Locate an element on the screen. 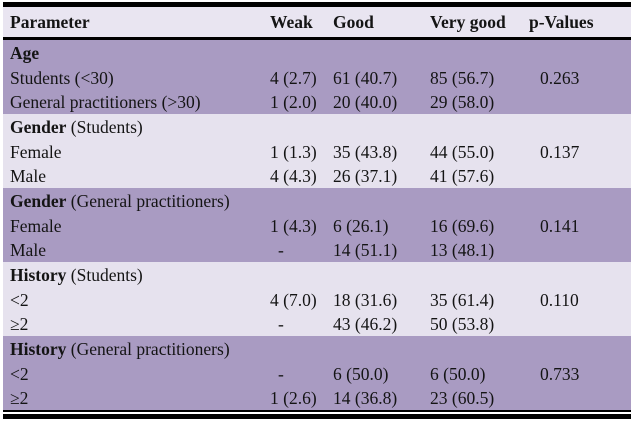 Image resolution: width=634 pixels, height=422 pixels. cell-weak: 4 (4.3) is located at coordinates (293, 175).